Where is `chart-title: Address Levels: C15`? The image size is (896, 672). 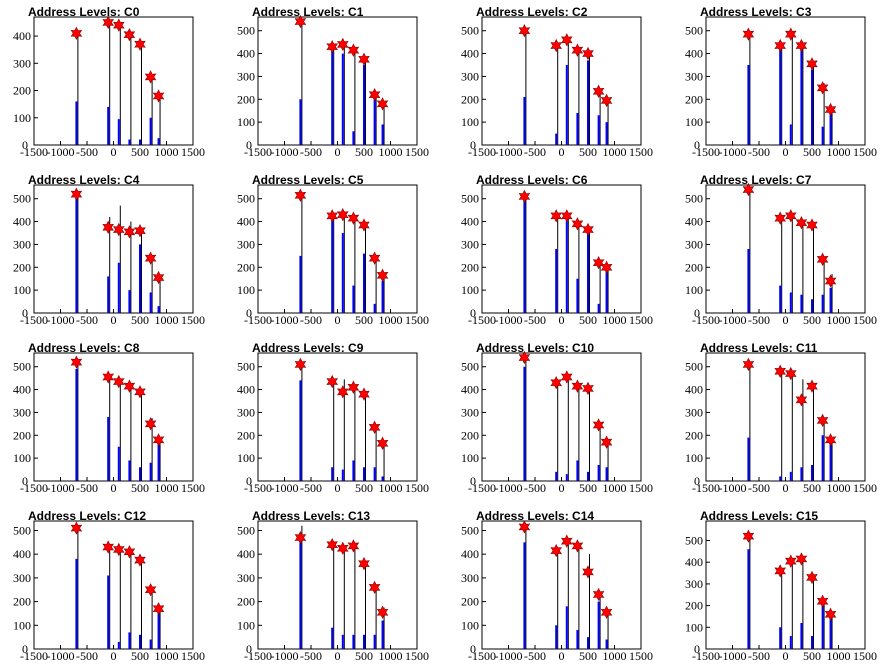 chart-title: Address Levels: C15 is located at coordinates (759, 516).